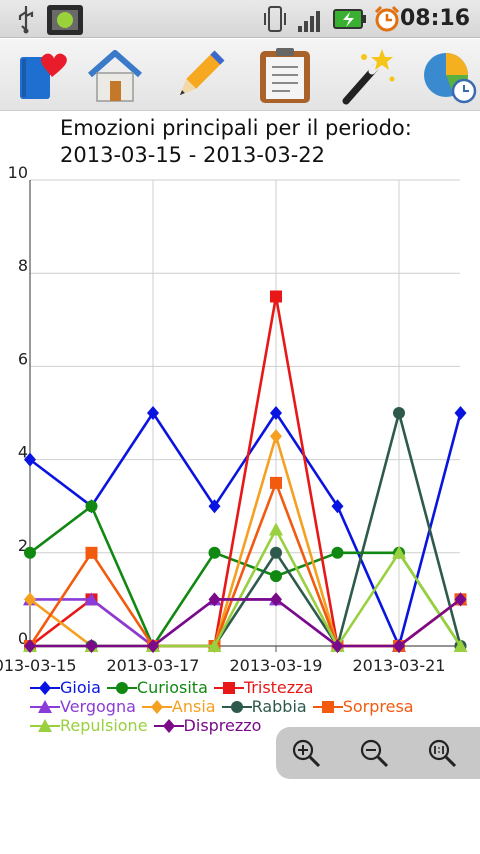 Image resolution: width=480 pixels, height=854 pixels. I want to click on signal-icon, so click(309, 21).